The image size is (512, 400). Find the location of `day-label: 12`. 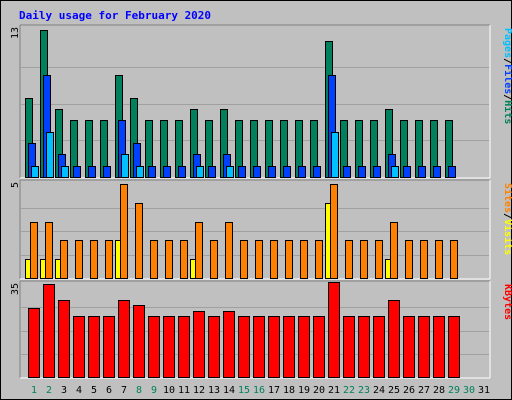

day-label: 12 is located at coordinates (199, 390).